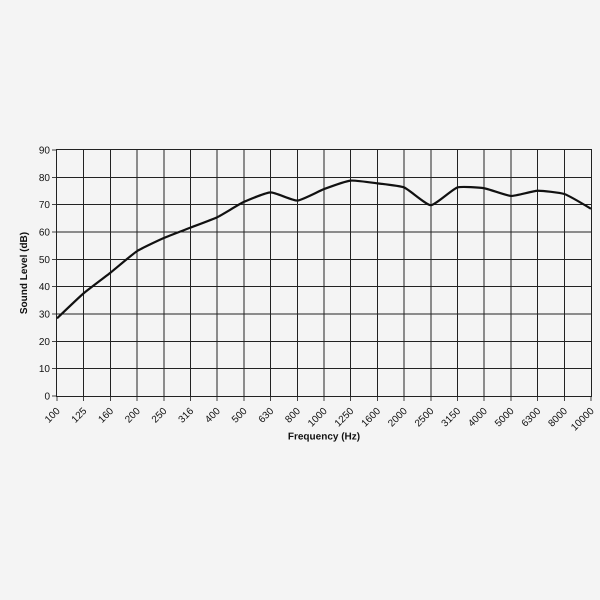 The height and width of the screenshot is (600, 600). I want to click on y-tick-label: 0, so click(47, 397).